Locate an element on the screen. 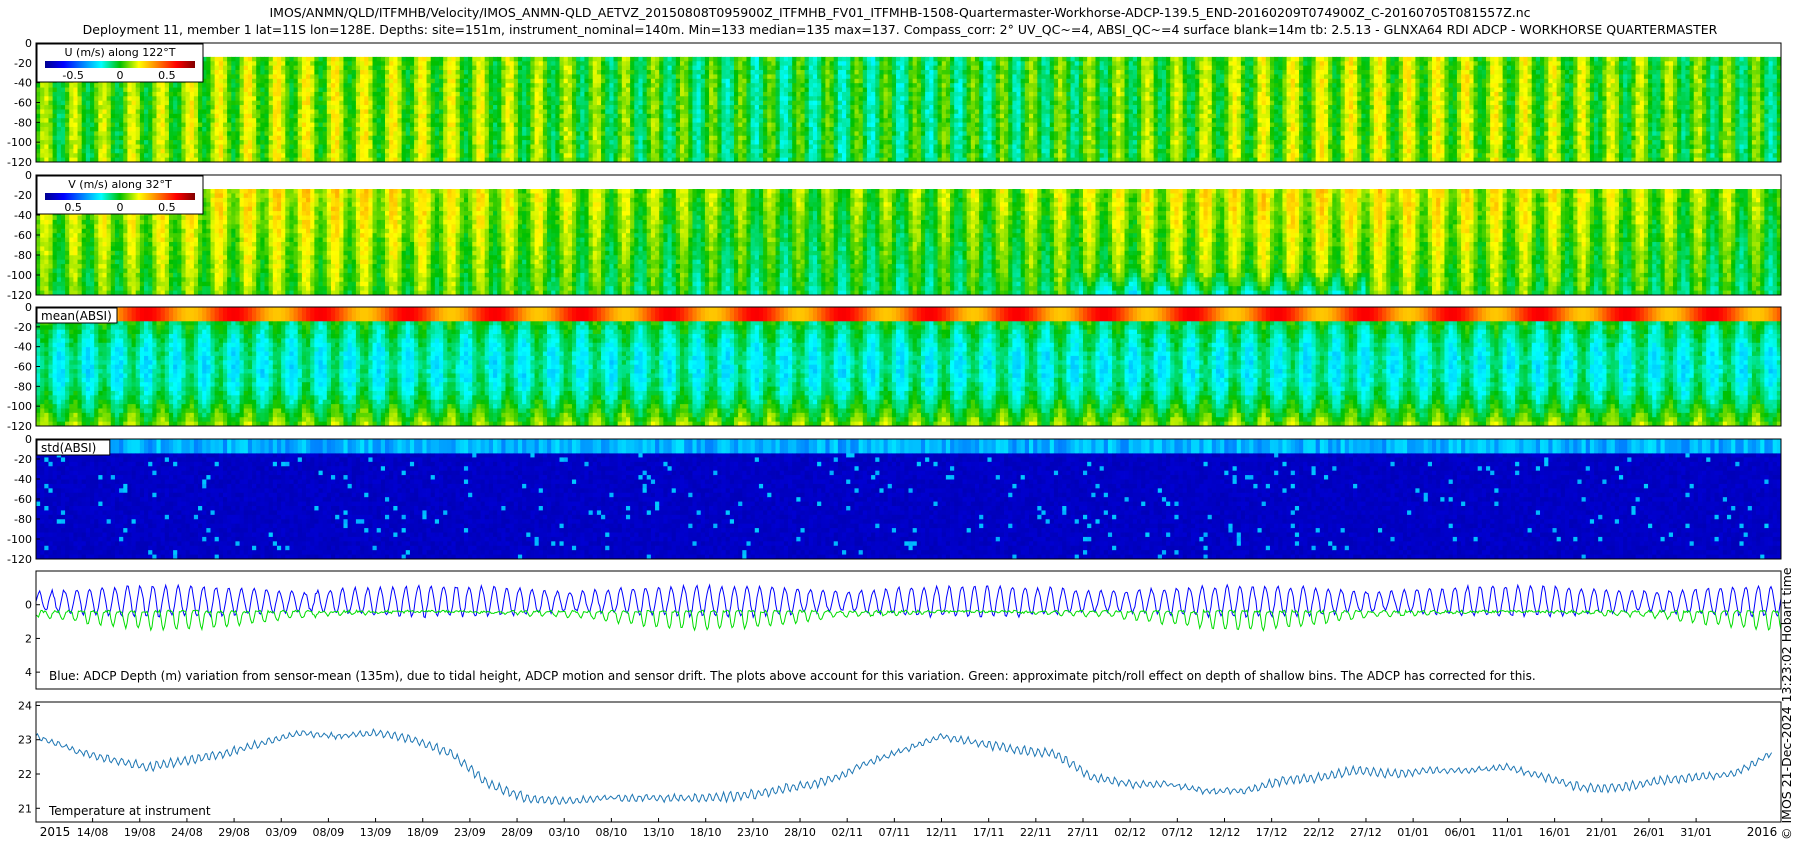 The height and width of the screenshot is (850, 1800). depth-ytick-label: 4 is located at coordinates (28, 672).